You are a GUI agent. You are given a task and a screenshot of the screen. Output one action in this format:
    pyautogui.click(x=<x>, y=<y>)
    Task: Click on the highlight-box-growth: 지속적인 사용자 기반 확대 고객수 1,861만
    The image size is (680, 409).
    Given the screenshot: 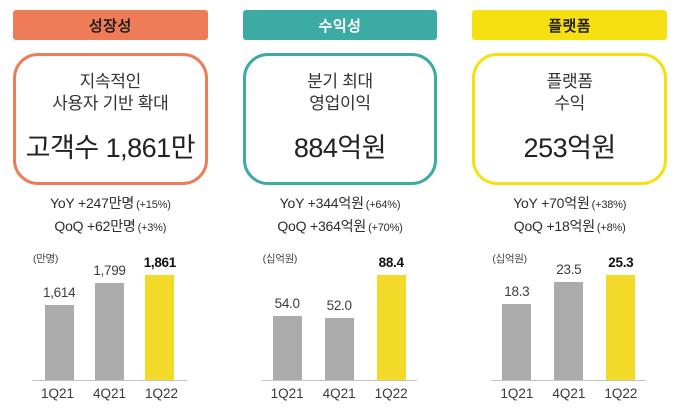 What is the action you would take?
    pyautogui.click(x=110, y=119)
    